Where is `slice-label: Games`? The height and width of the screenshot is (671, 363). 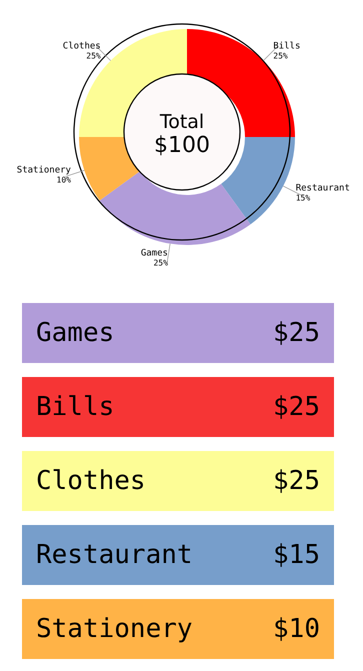 slice-label: Games is located at coordinates (154, 253).